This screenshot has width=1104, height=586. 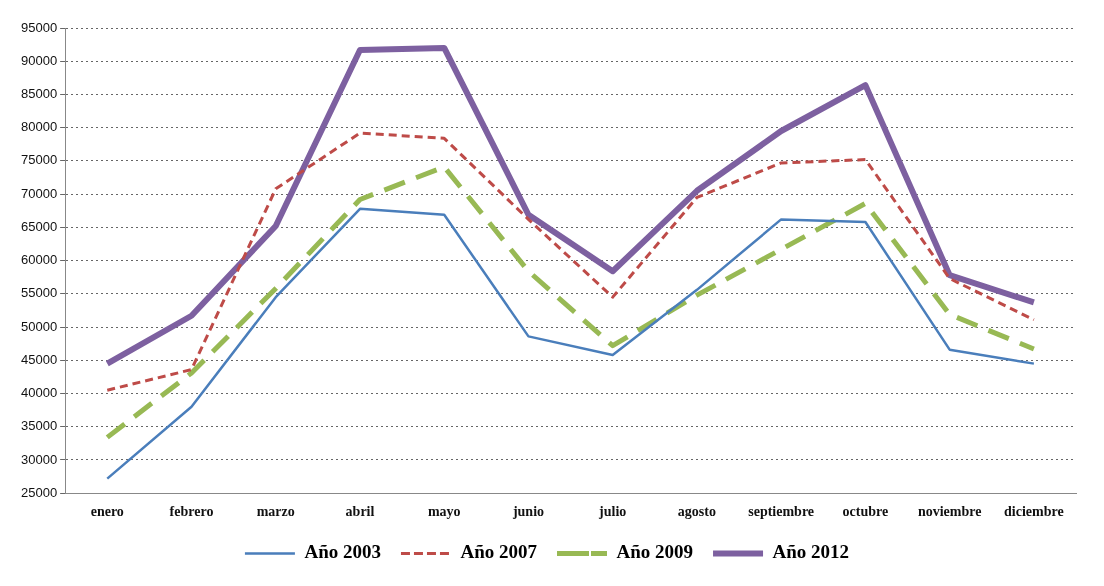 I want to click on x-tick-label: julio, so click(x=612, y=512).